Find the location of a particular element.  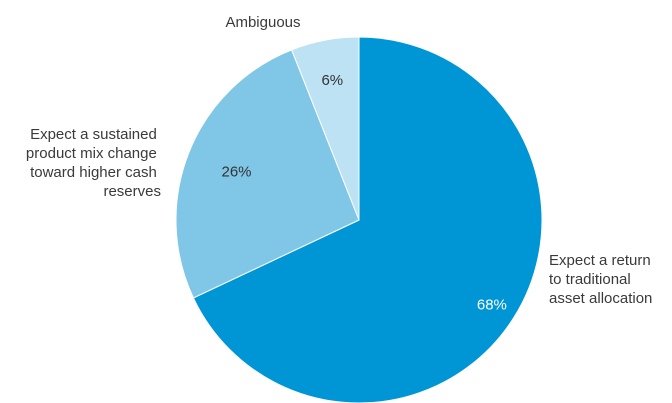

value-label-ambiguous: 6% is located at coordinates (332, 80).